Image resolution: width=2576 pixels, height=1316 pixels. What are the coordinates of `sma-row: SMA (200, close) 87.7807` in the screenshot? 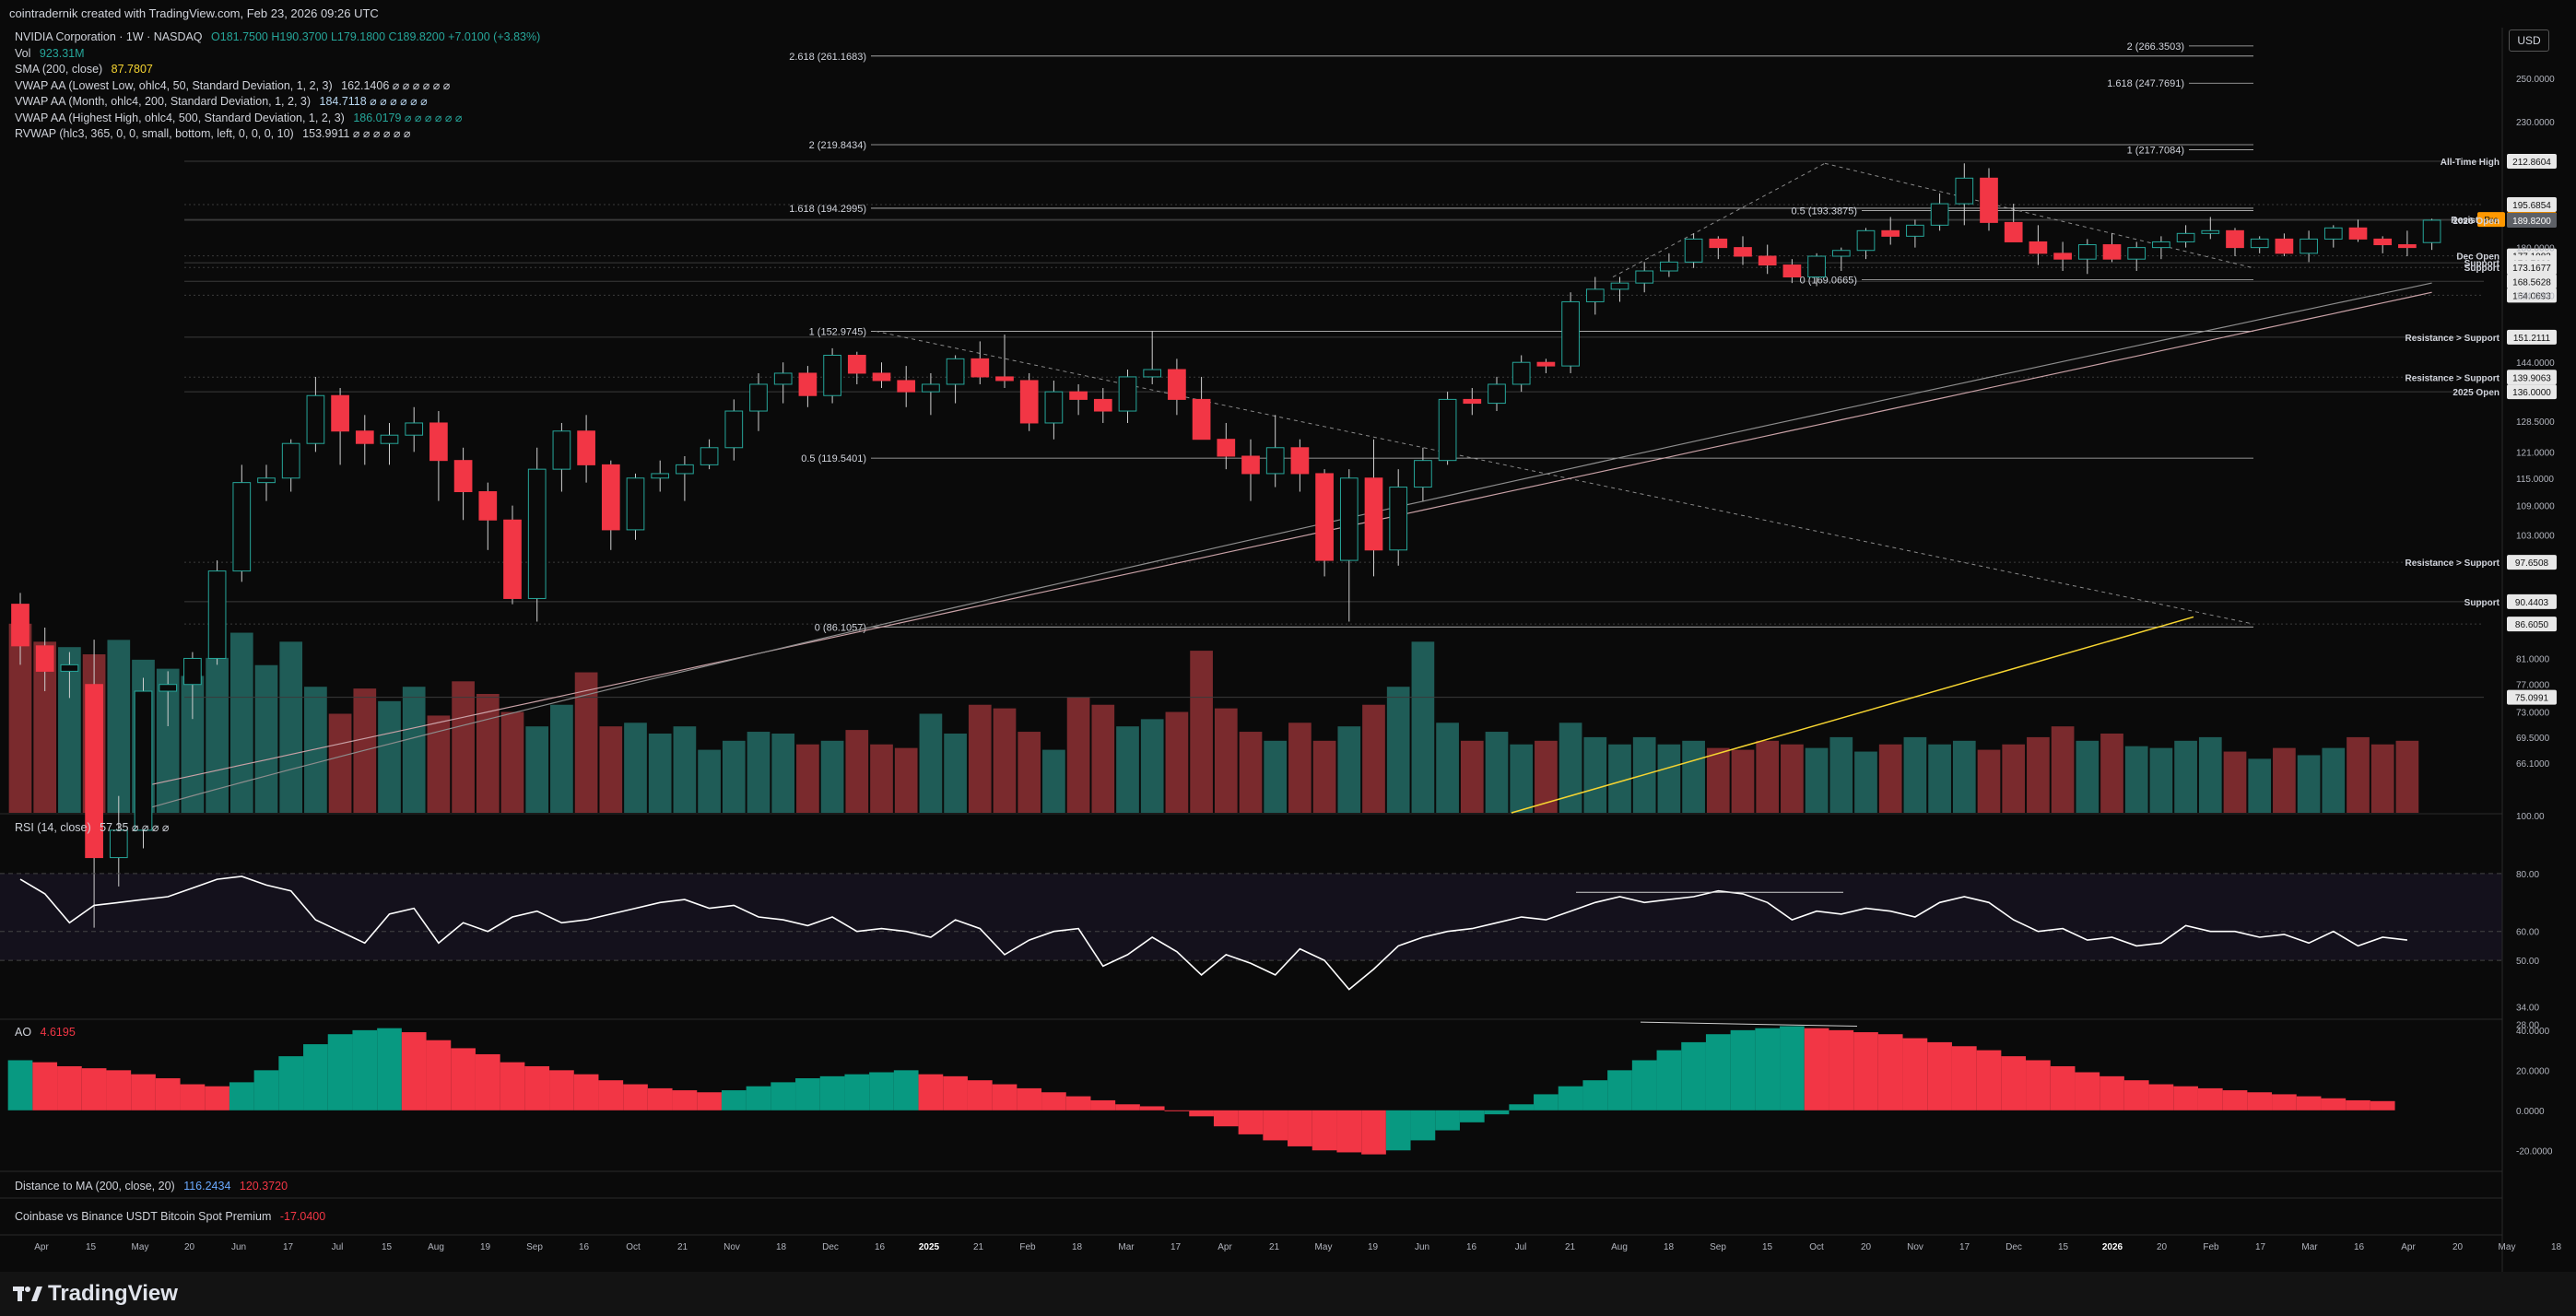 It's located at (277, 70).